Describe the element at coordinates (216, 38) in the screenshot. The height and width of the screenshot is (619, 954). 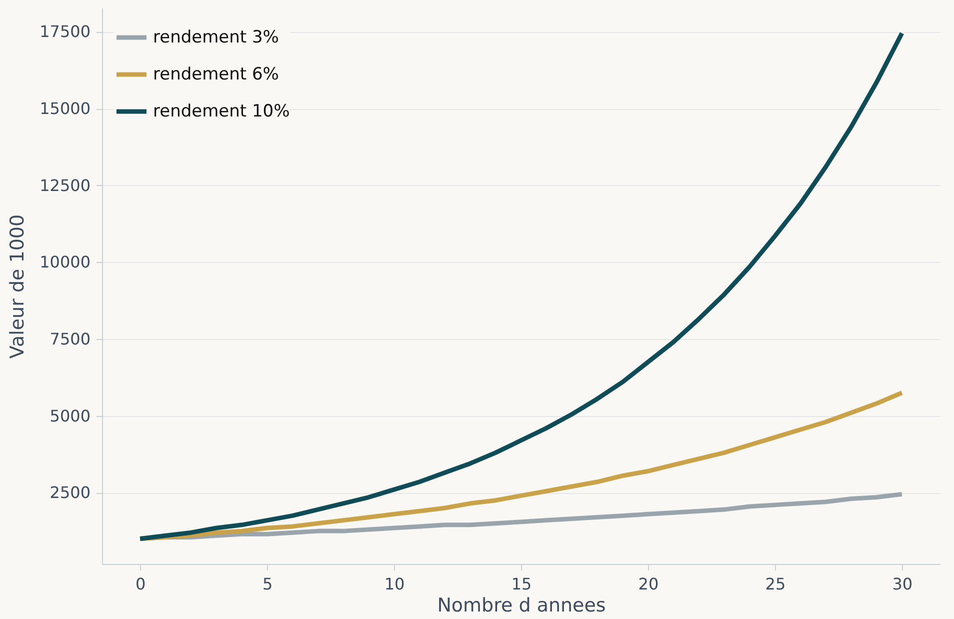
I see `legend-label: rendement 3%` at that location.